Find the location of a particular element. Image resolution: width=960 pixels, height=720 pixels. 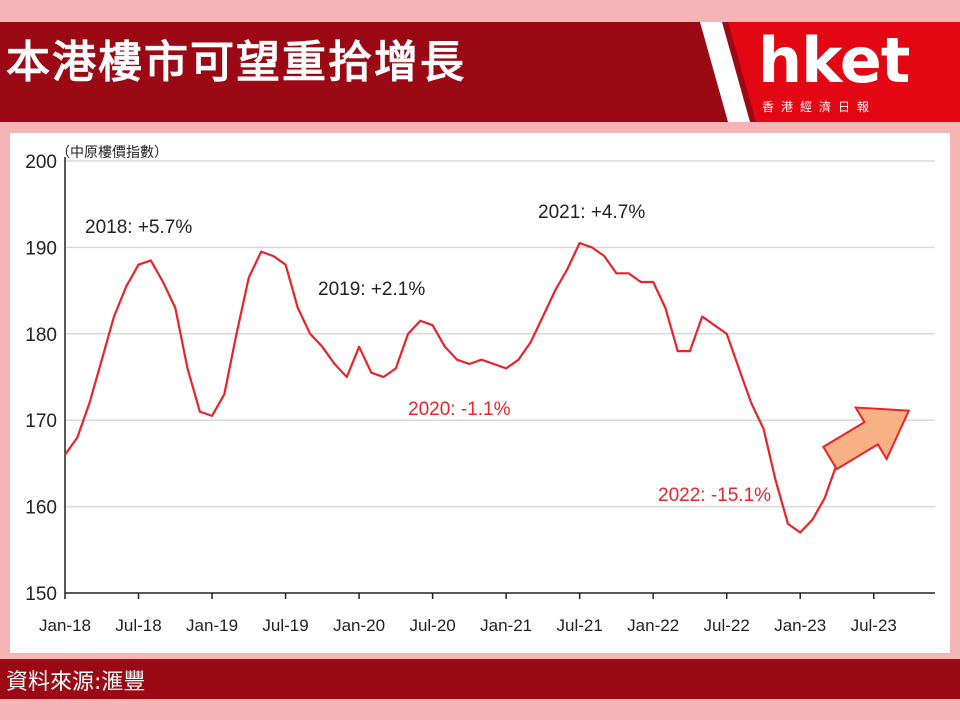

annotation-label: 2018: +5.7% is located at coordinates (138, 227).